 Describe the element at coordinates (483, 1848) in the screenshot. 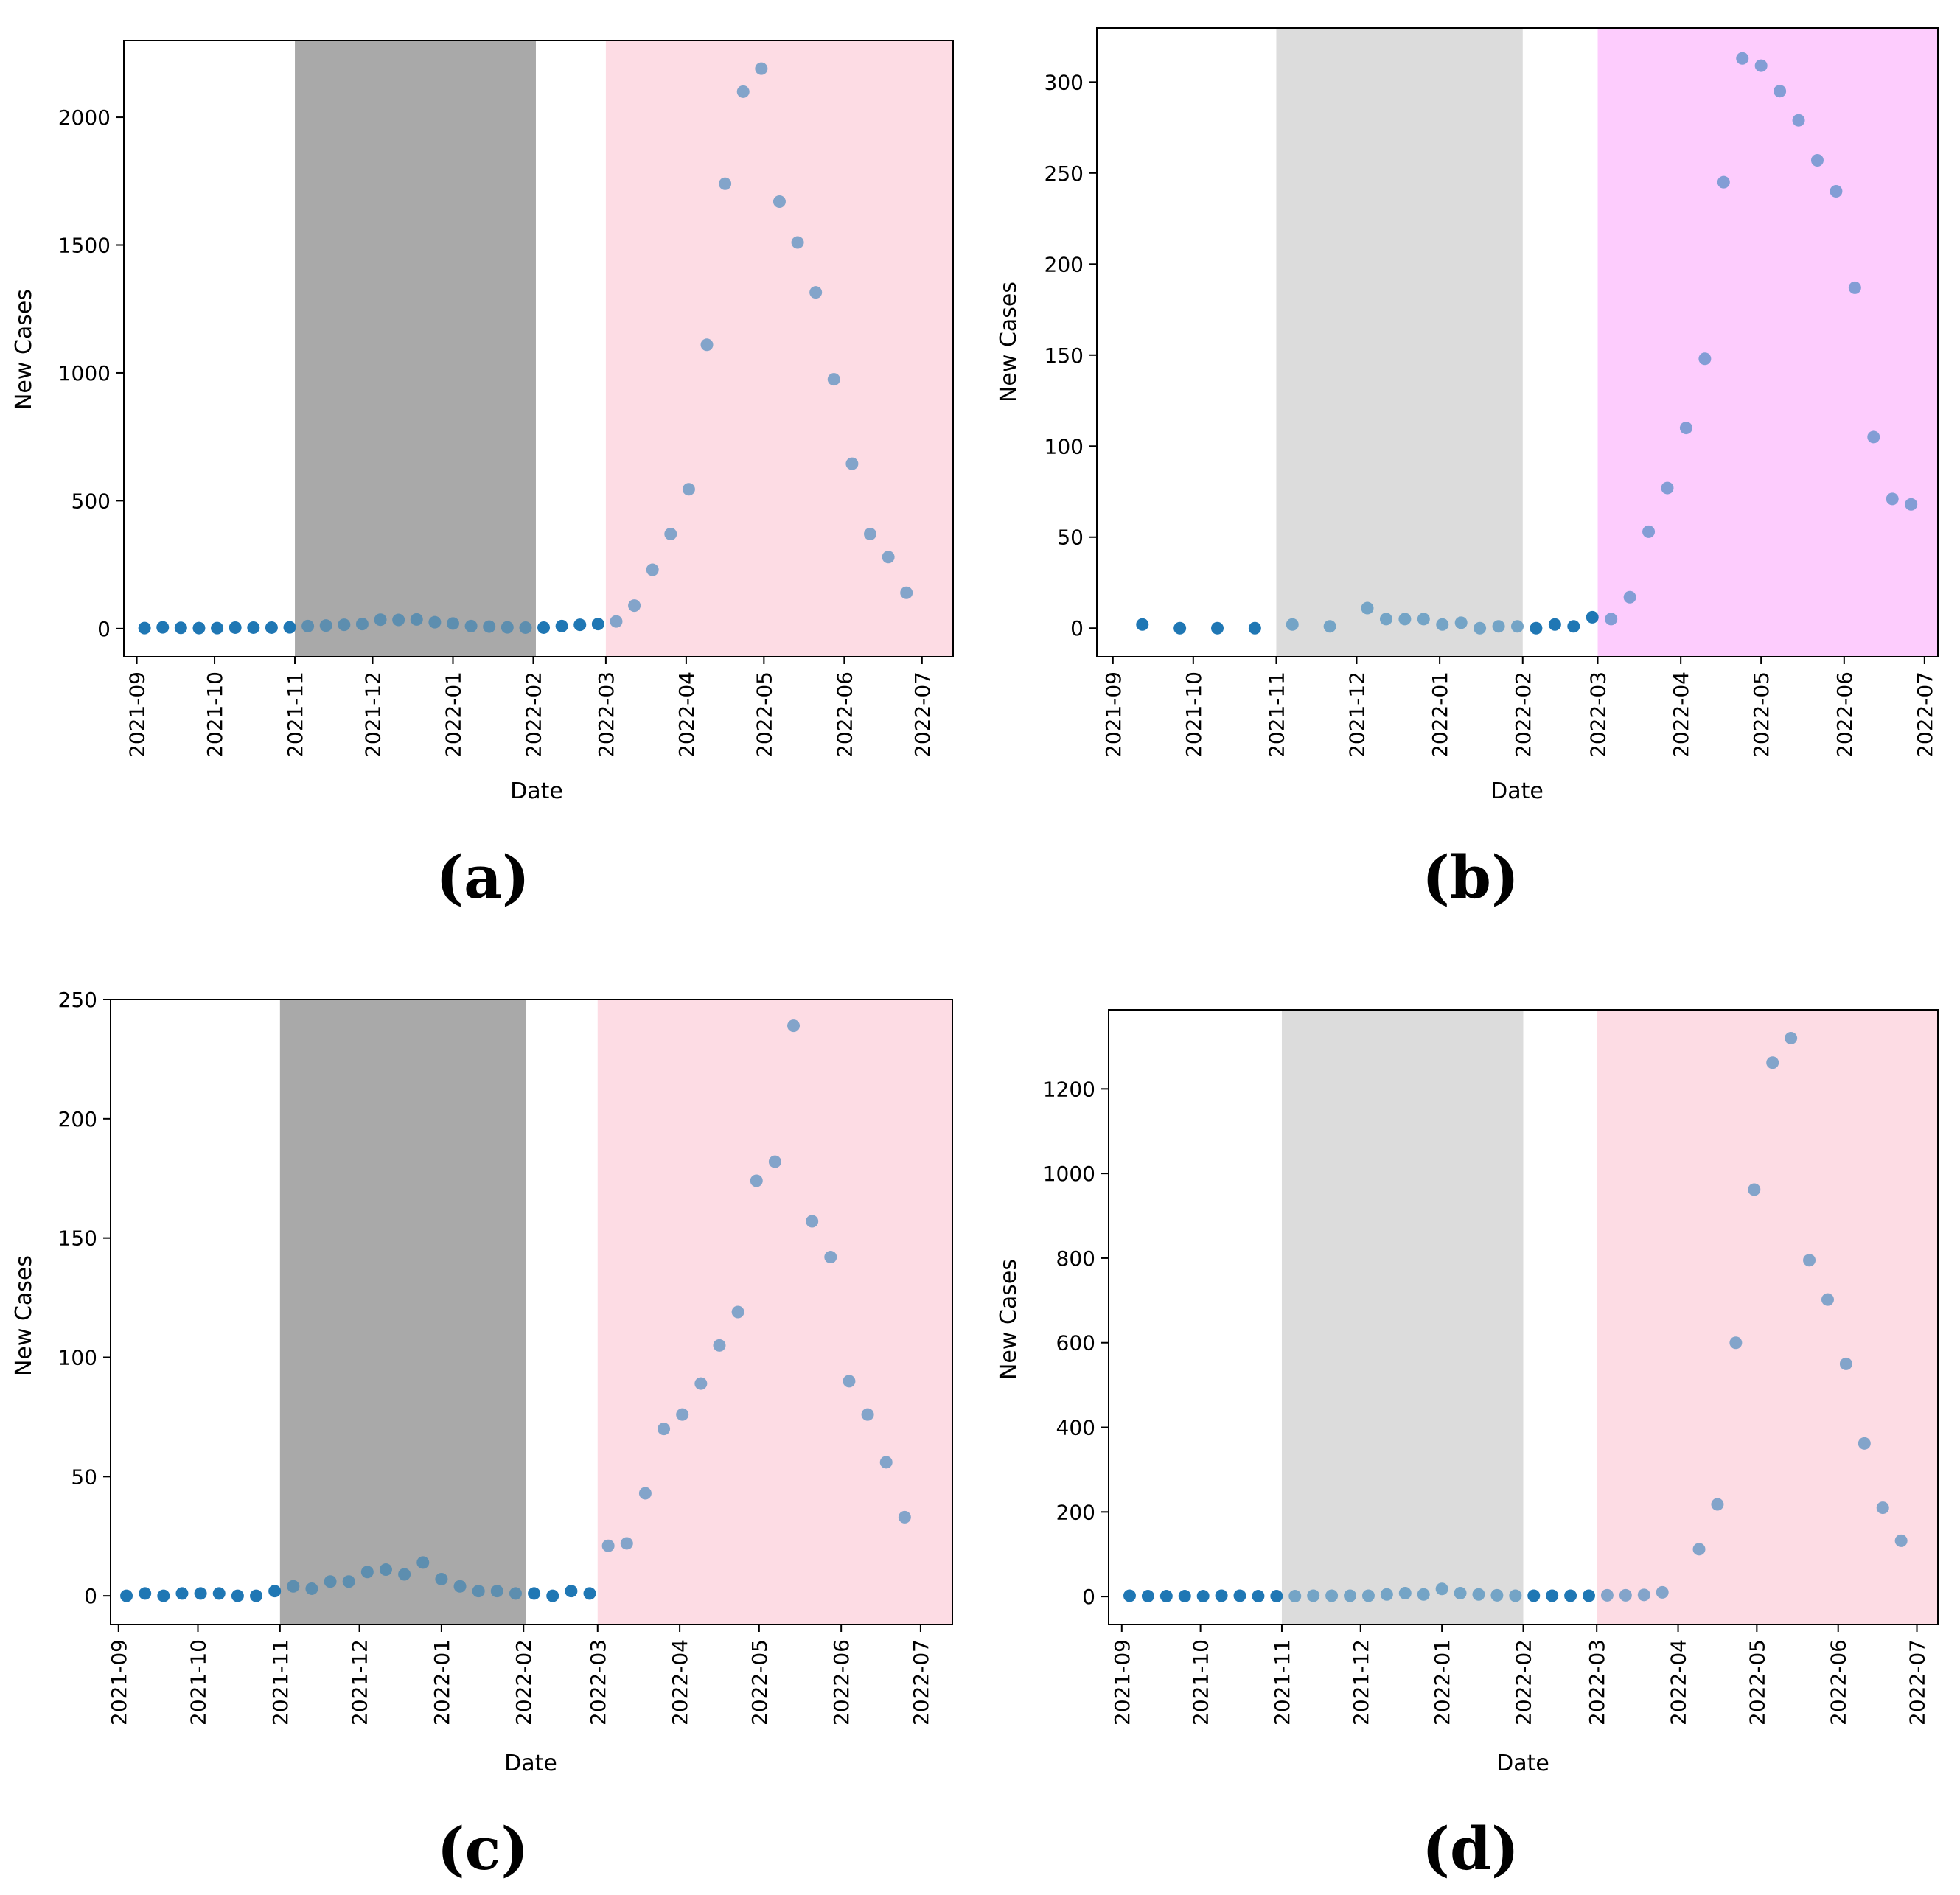

I see `panel-c-caption: (c)` at that location.